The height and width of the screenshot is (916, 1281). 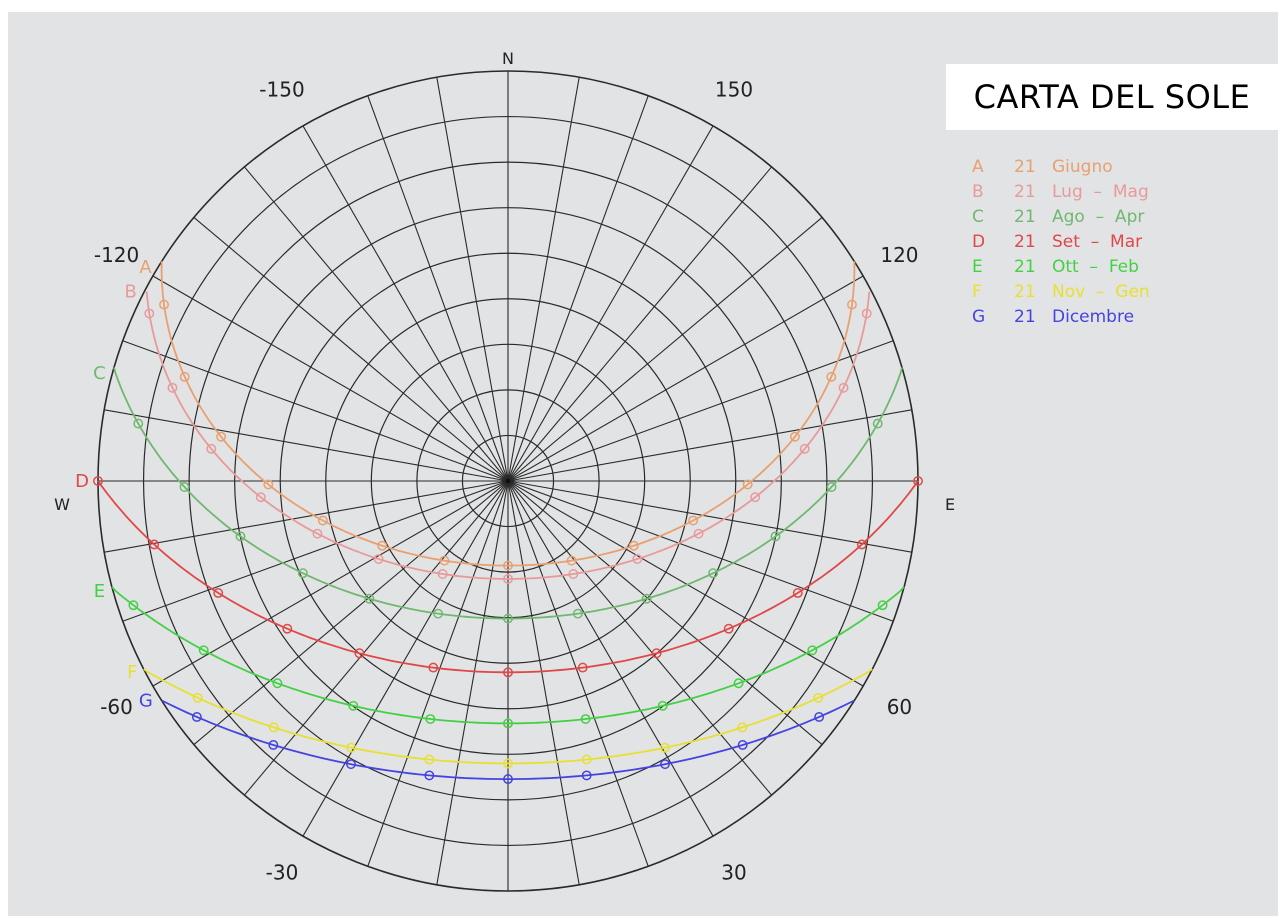 I want to click on series-label-C: C, so click(x=99, y=373).